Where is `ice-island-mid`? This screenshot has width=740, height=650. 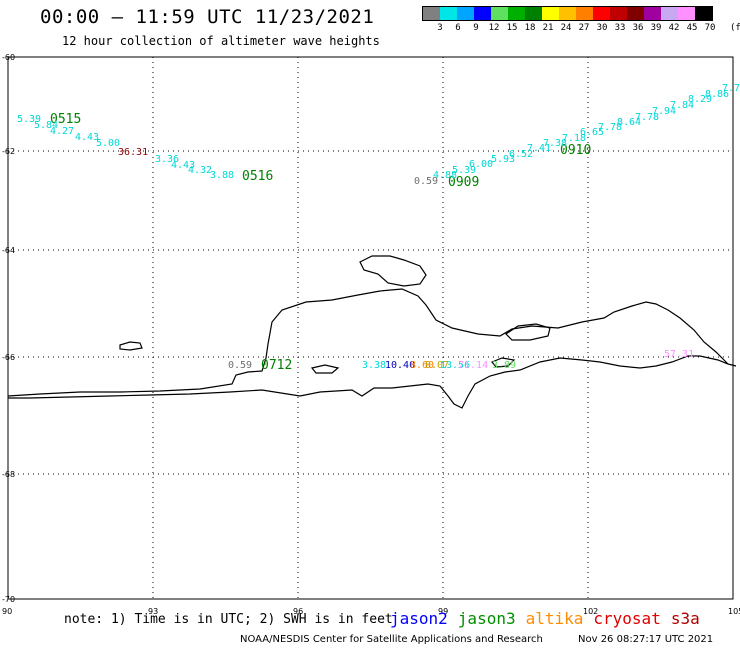 ice-island-mid is located at coordinates (325, 369).